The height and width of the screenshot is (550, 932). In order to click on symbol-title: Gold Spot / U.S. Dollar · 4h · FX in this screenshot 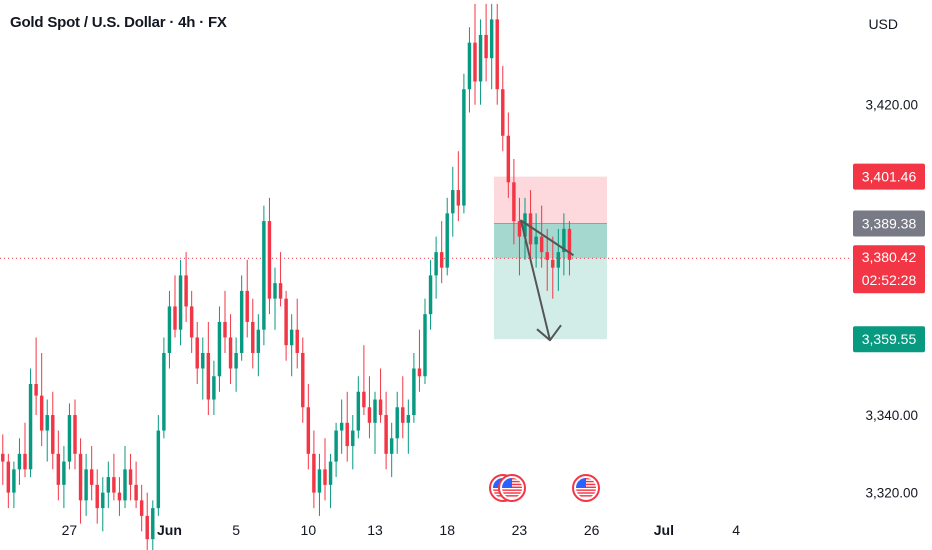, I will do `click(118, 22)`.